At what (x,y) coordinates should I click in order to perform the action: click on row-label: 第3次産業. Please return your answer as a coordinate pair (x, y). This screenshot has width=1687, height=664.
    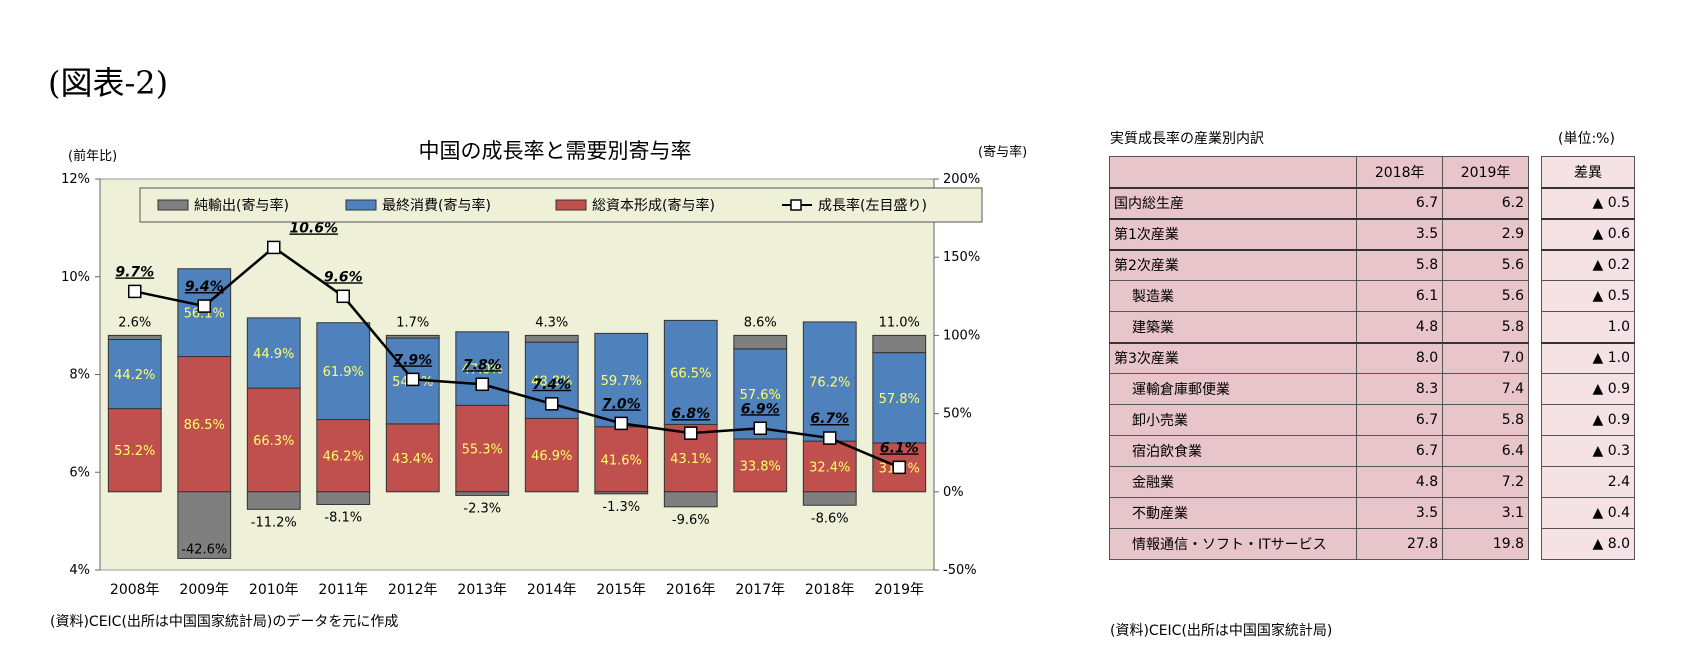
    Looking at the image, I should click on (1233, 357).